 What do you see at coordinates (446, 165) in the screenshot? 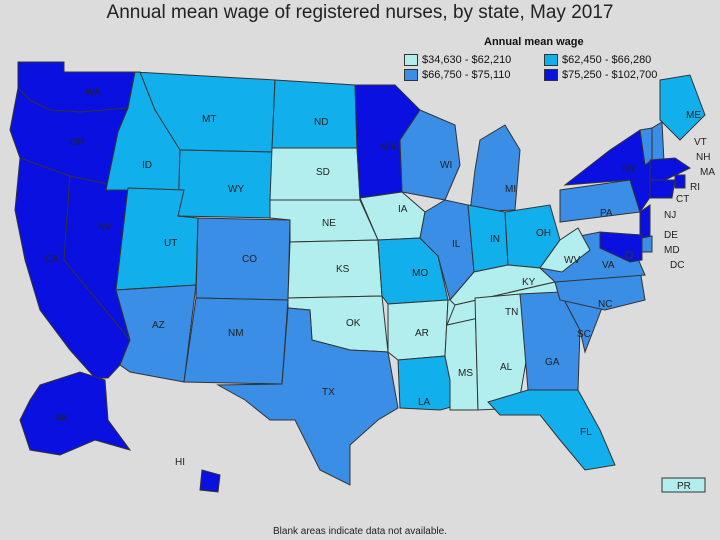
I see `state-label-wi: WI` at bounding box center [446, 165].